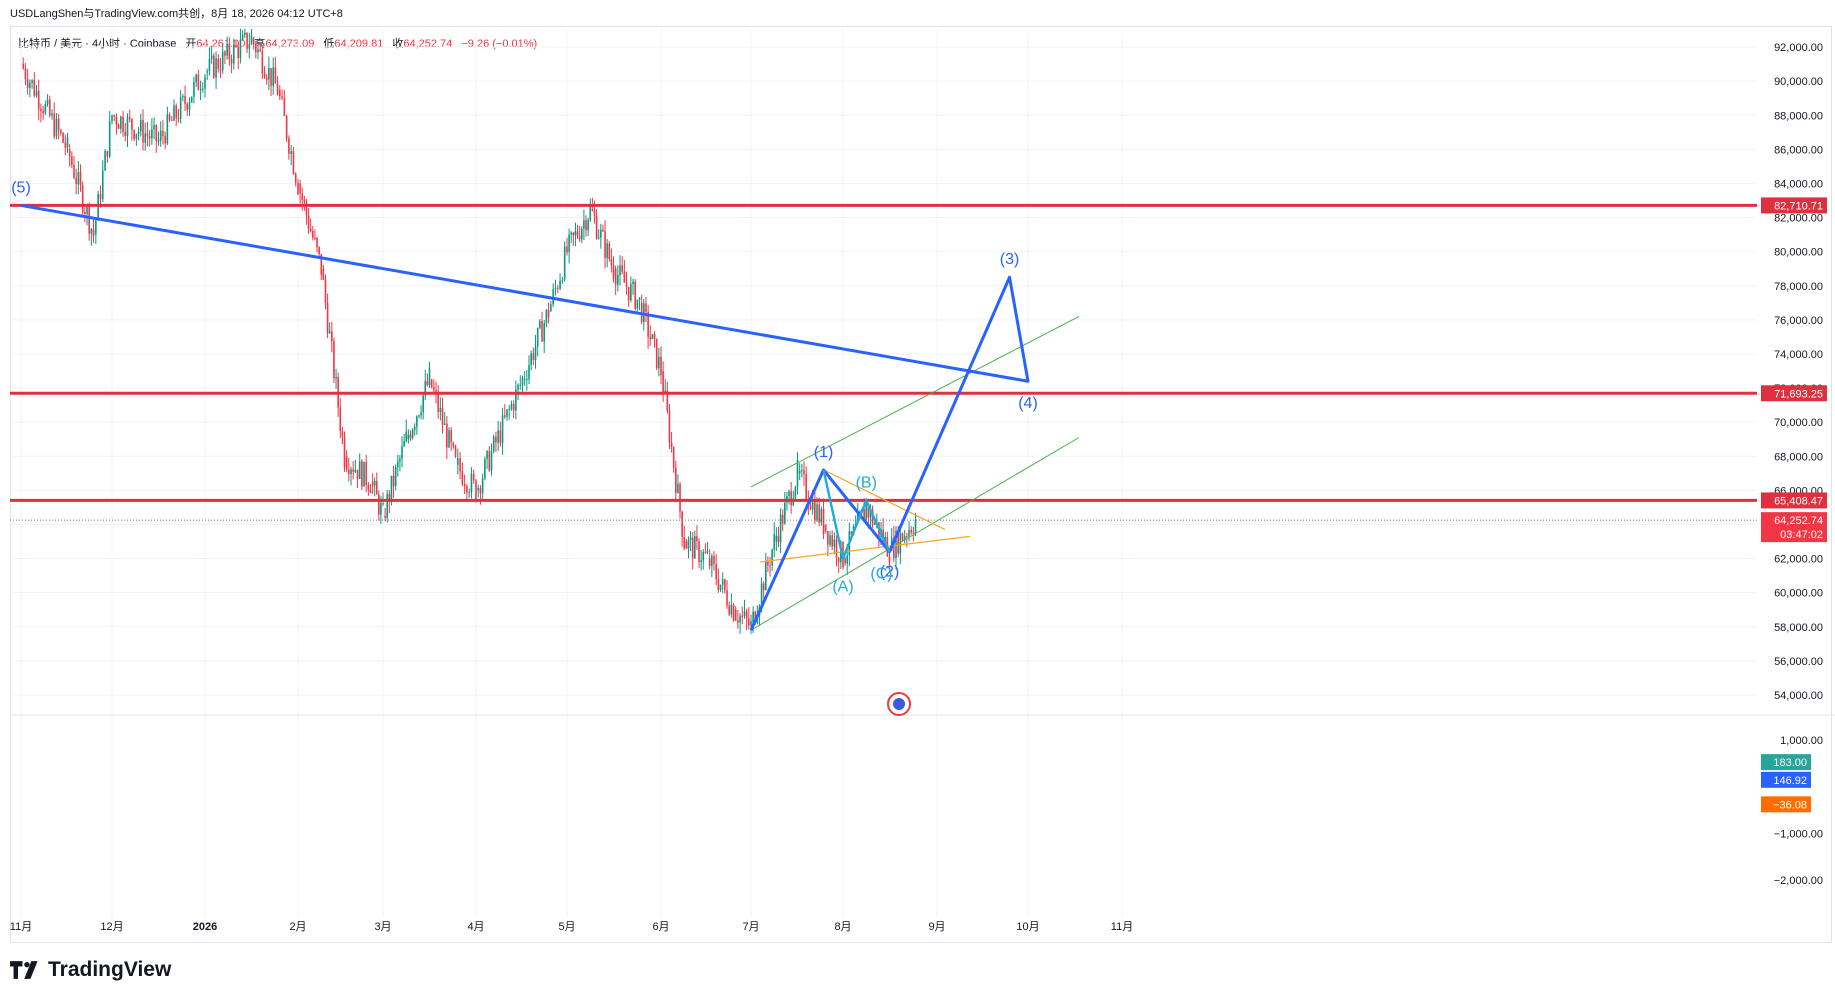 This screenshot has width=1835, height=1000. I want to click on level-price-tag: 82,710.71, so click(1794, 205).